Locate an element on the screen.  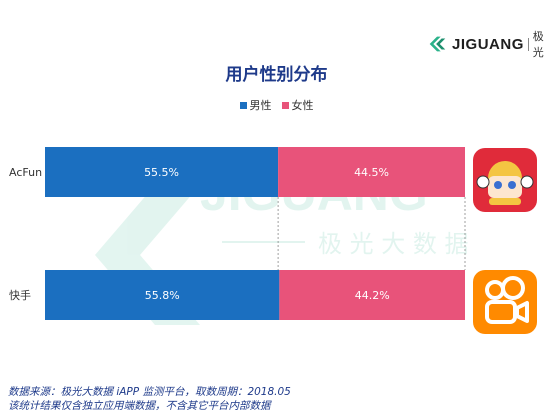
data-scope-note: 该统计结果仅含独立应用端数据，不含其它平台内部数据 is located at coordinates (139, 406).